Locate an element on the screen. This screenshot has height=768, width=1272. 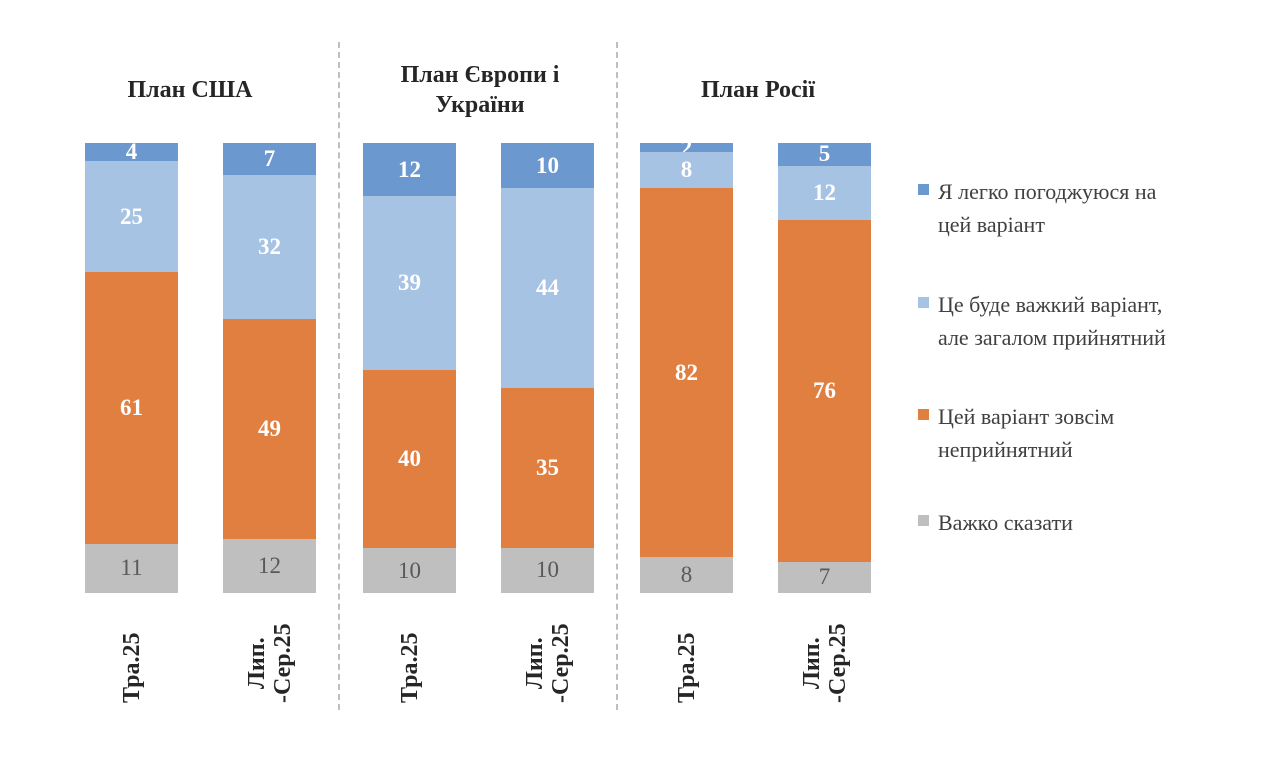
data-label: 61 is located at coordinates (131, 408).